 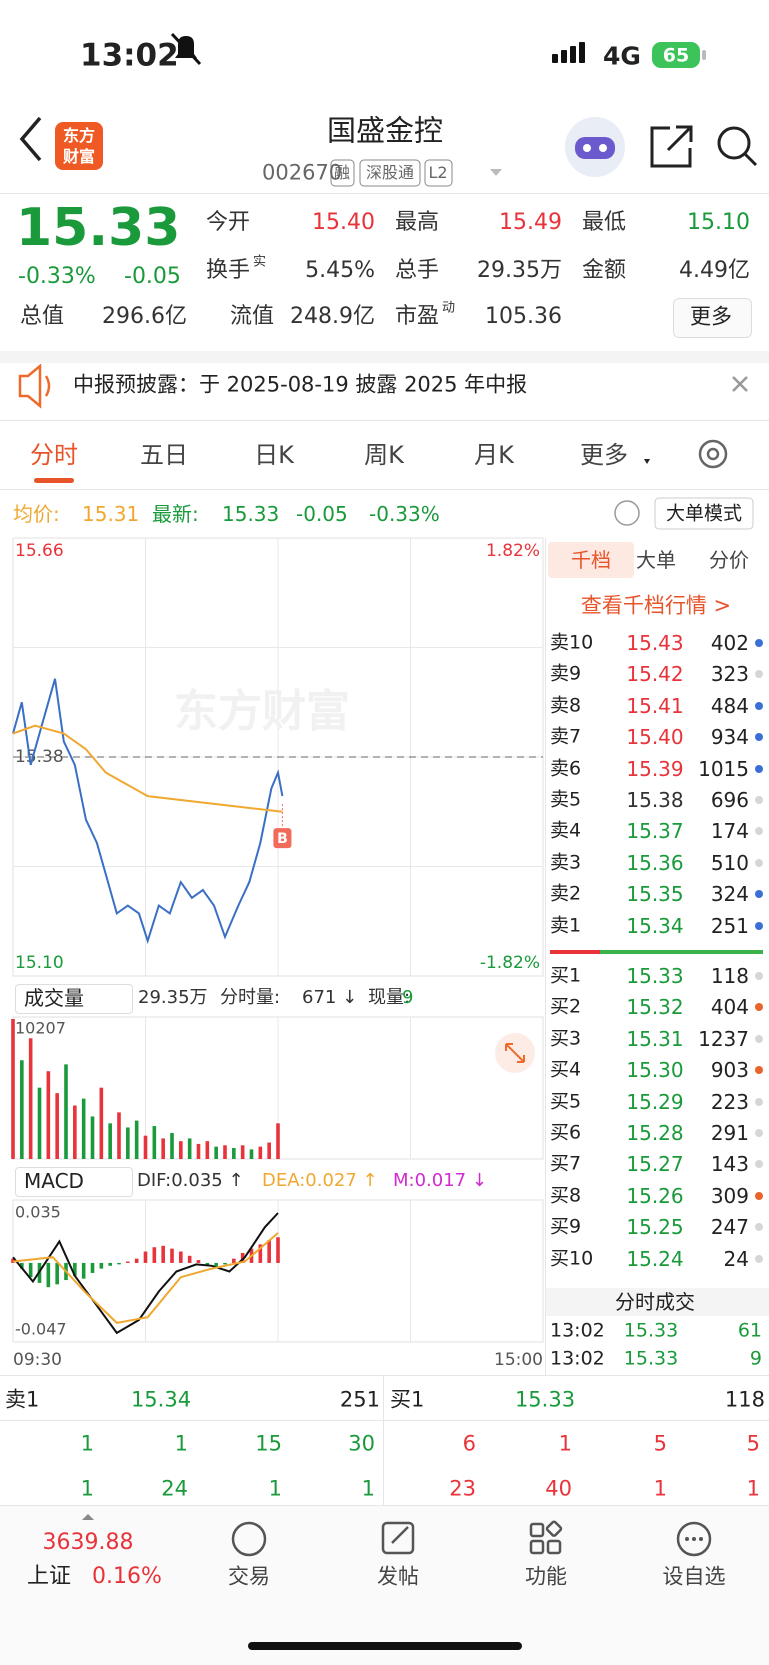 What do you see at coordinates (566, 768) in the screenshot?
I see `book-label: 卖6` at bounding box center [566, 768].